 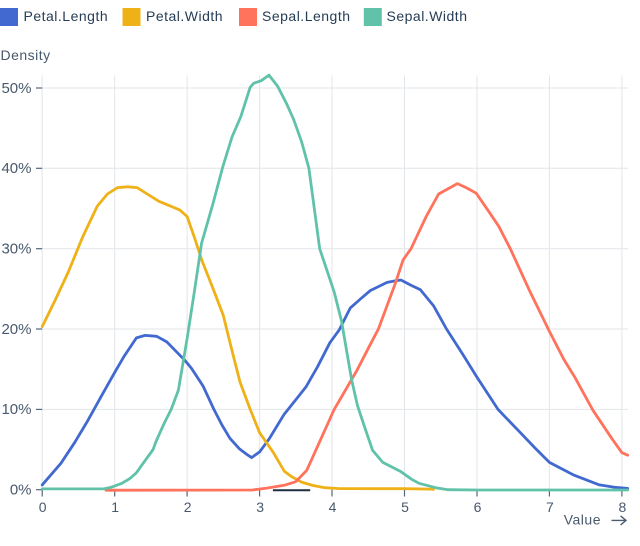 What do you see at coordinates (16, 88) in the screenshot?
I see `svg-text: 50%` at bounding box center [16, 88].